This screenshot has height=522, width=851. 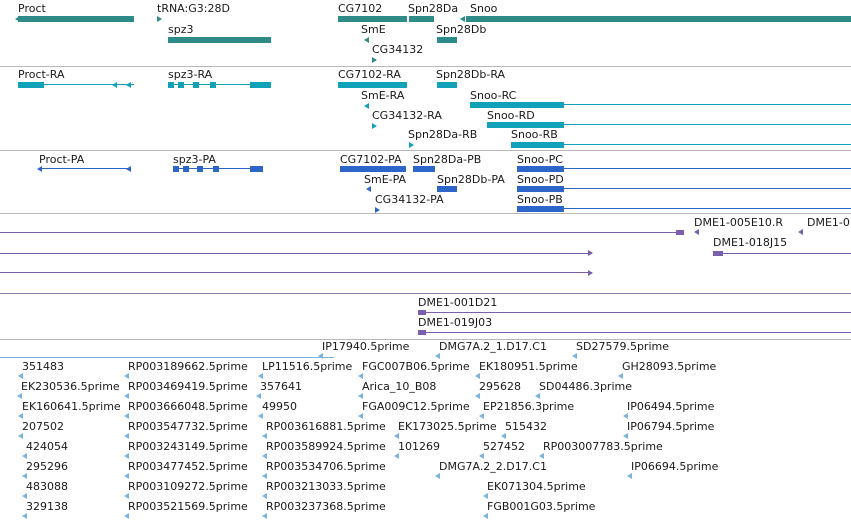 I want to click on gene-label-sme: SmE, so click(x=373, y=29).